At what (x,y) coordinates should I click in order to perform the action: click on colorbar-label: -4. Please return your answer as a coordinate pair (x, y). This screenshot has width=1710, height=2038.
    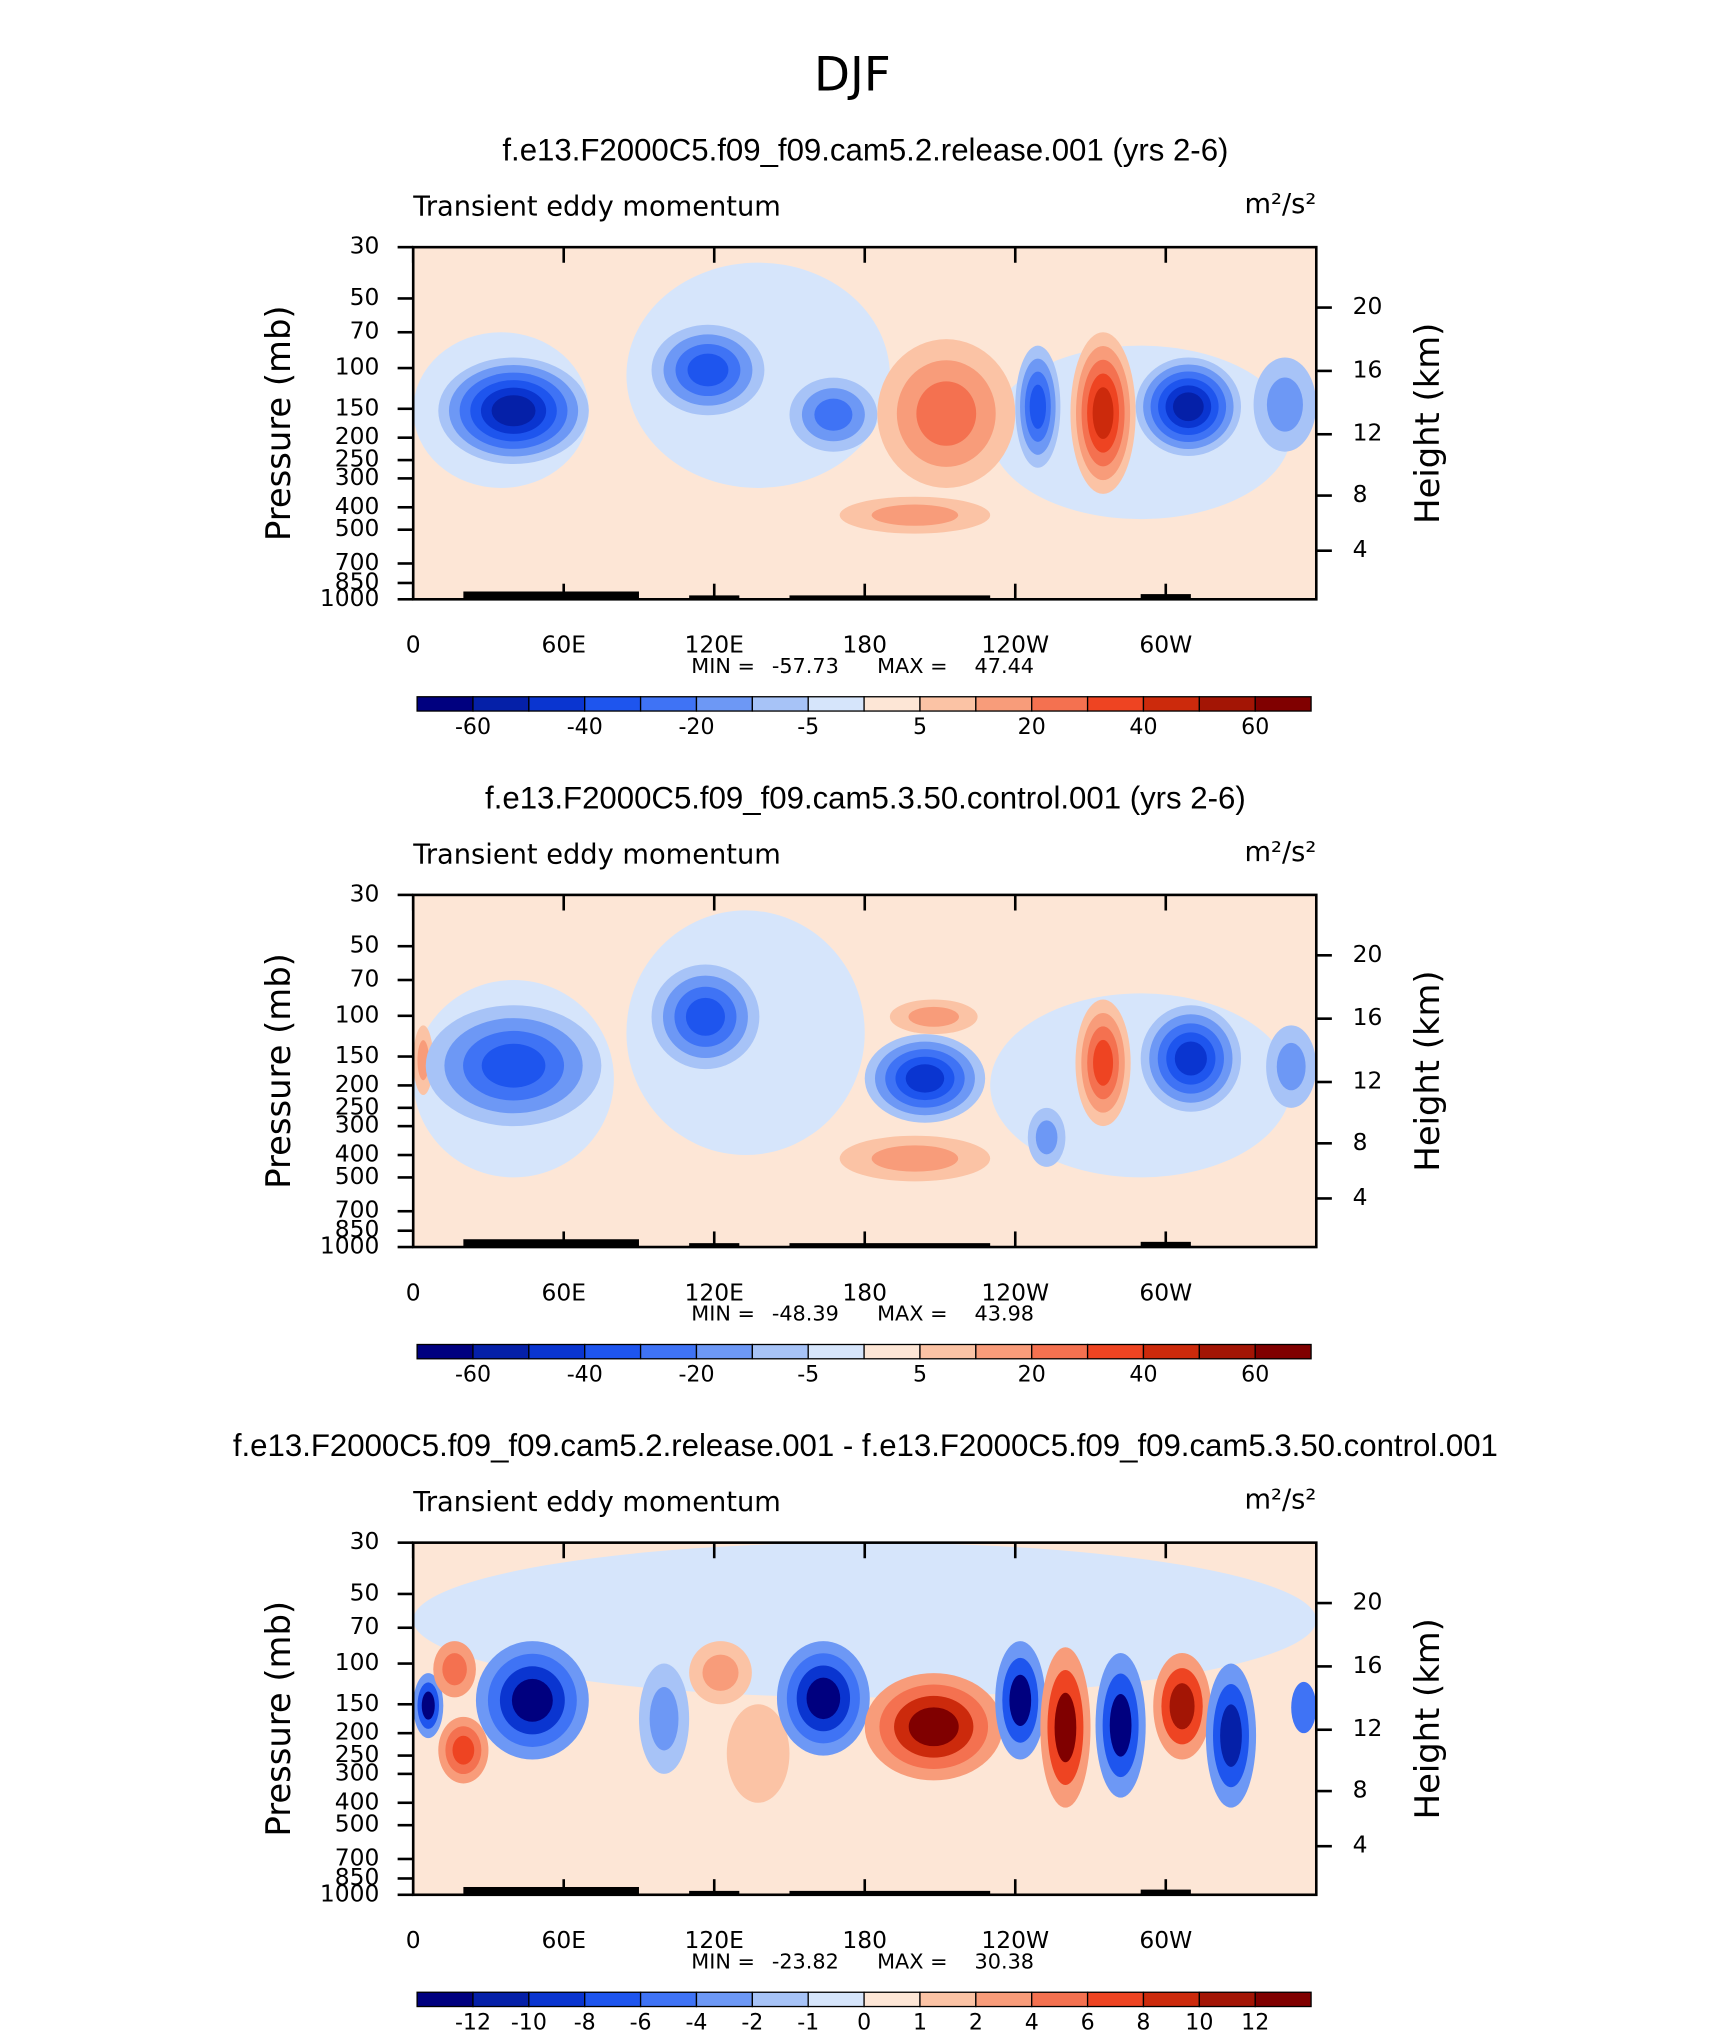
    Looking at the image, I should click on (696, 2022).